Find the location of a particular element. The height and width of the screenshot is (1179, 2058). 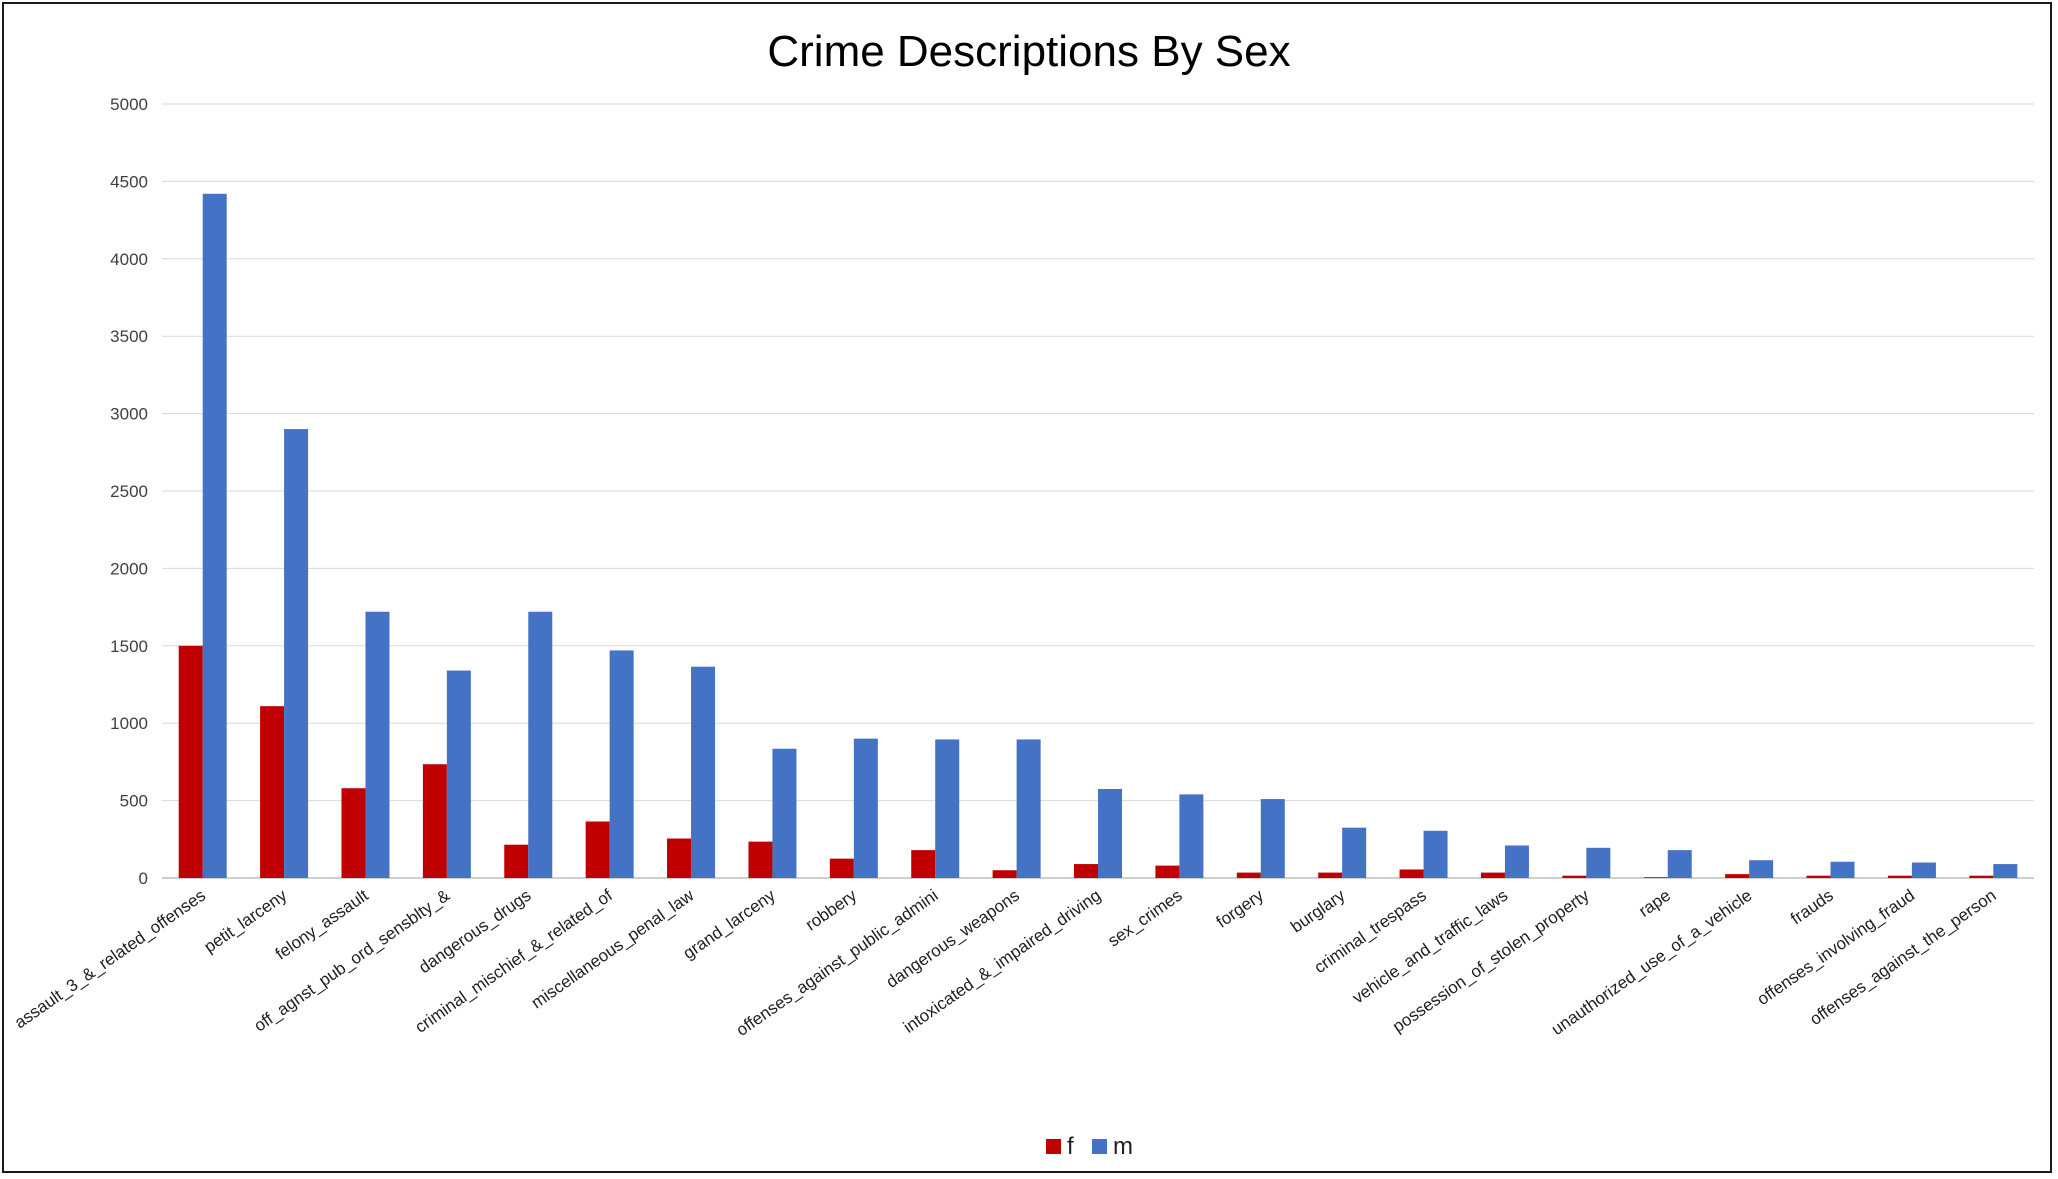

x-tick-label: vehicle_and_traffic_laws is located at coordinates (1430, 947).